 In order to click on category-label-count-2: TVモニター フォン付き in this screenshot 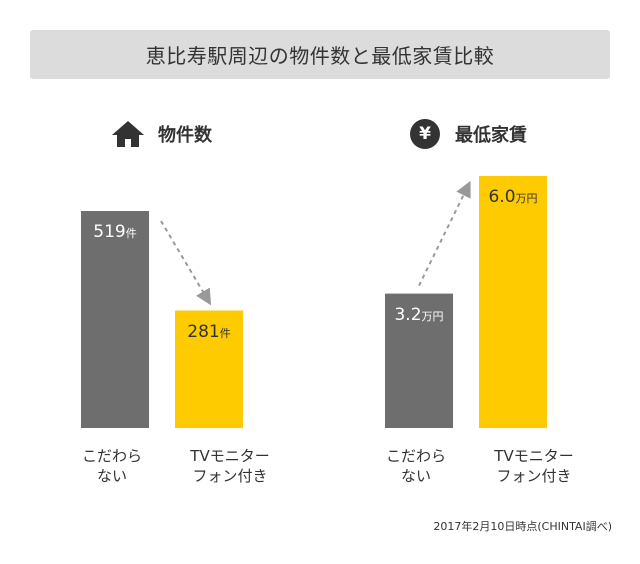, I will do `click(230, 466)`.